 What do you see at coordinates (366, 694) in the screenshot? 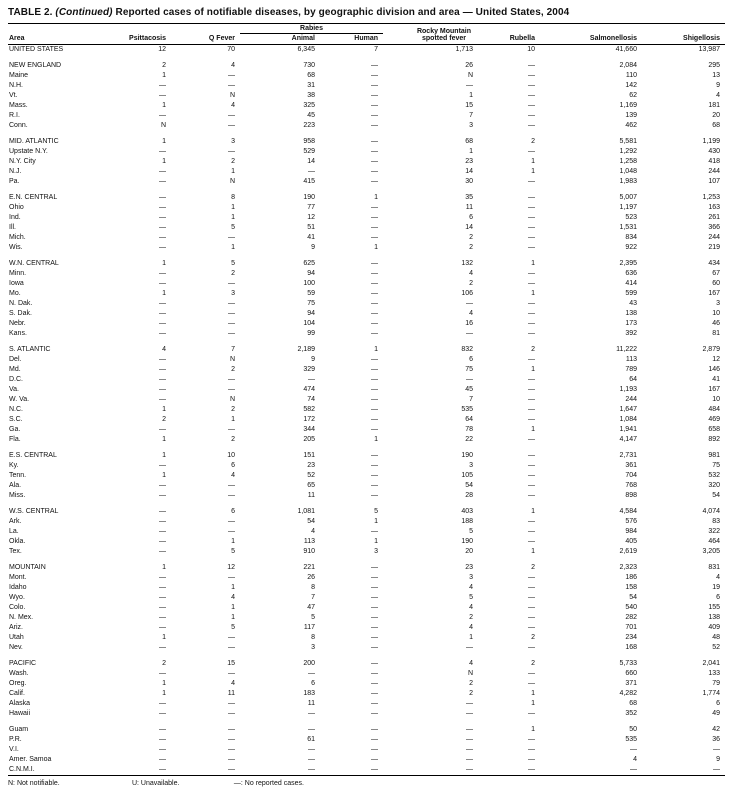
I see `table-row: Calif. 1 11 183—2 1 4,282 1,774` at bounding box center [366, 694].